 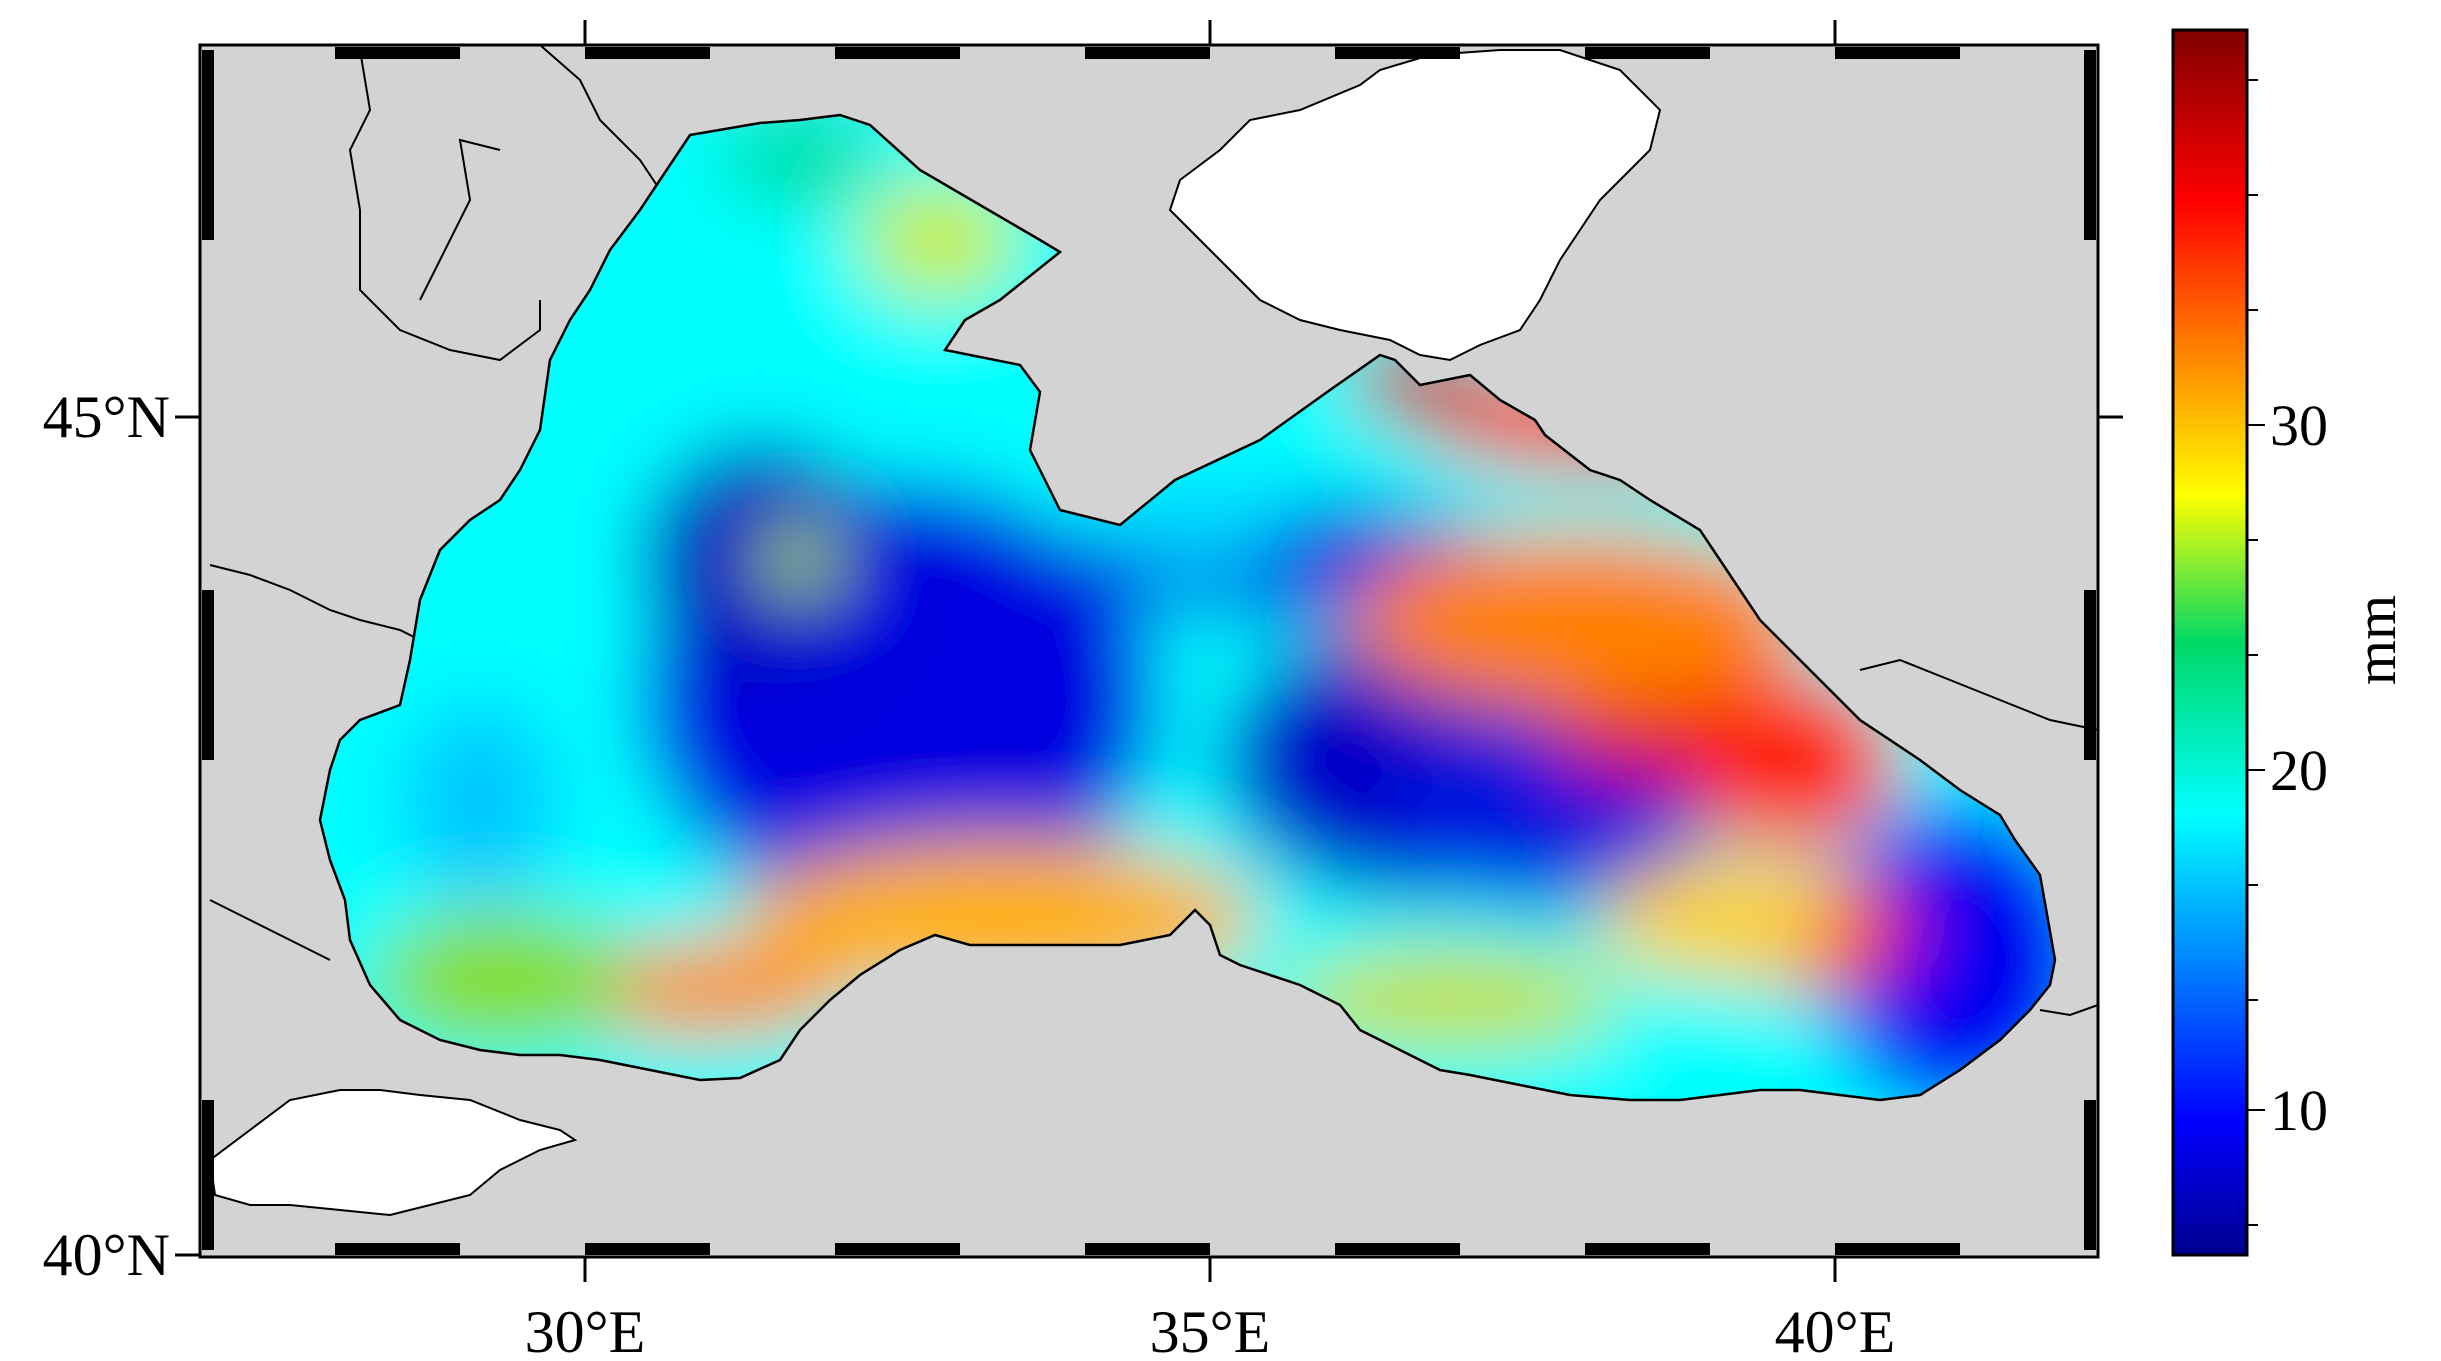 What do you see at coordinates (393, 1153) in the screenshot?
I see `outside-region-marmara` at bounding box center [393, 1153].